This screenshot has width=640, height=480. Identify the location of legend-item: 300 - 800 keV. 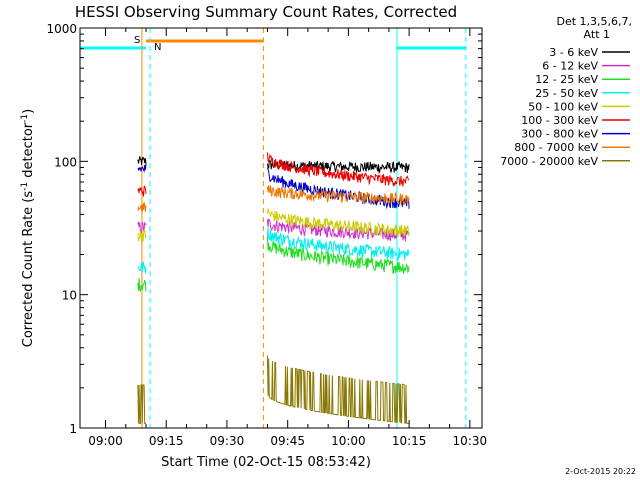
(575, 134).